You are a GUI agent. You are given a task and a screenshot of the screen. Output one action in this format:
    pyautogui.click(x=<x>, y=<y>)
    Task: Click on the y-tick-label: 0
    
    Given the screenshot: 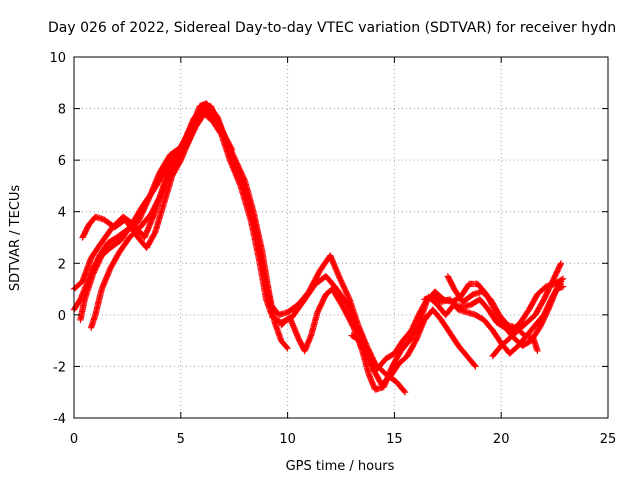 What is the action you would take?
    pyautogui.click(x=62, y=316)
    